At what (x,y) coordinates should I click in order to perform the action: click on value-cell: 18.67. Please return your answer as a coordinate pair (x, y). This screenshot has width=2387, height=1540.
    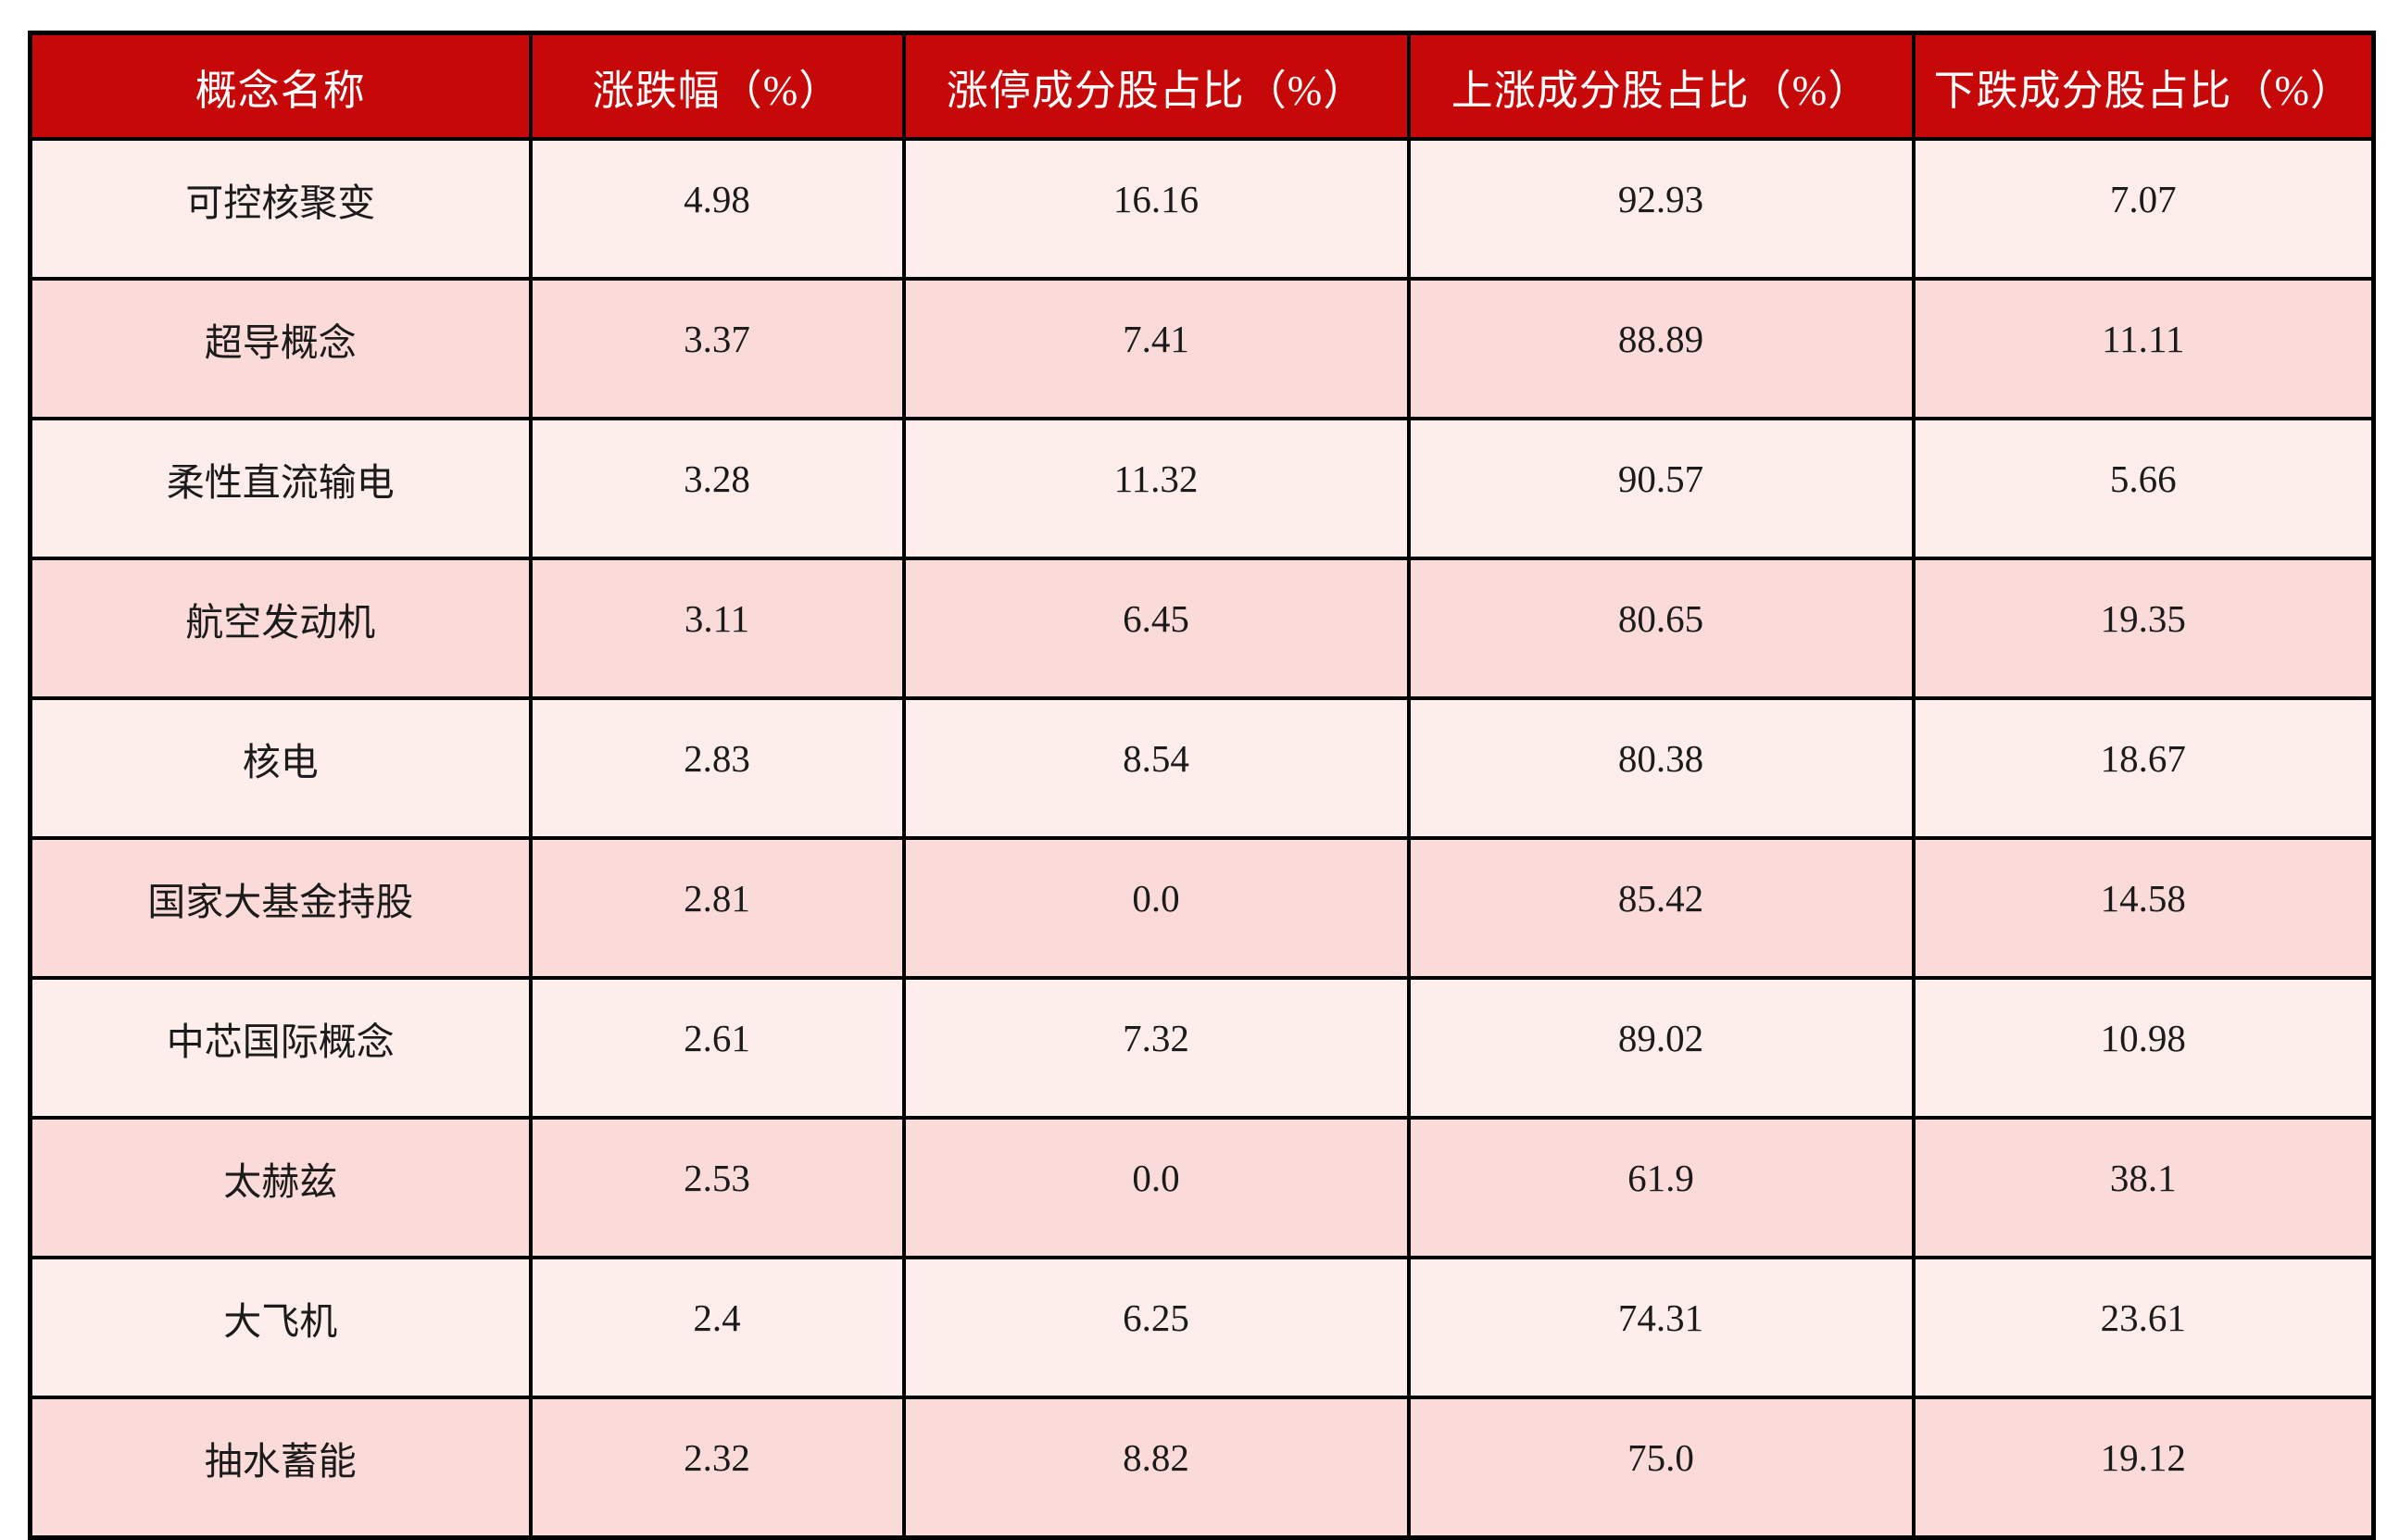
    Looking at the image, I should click on (2143, 768).